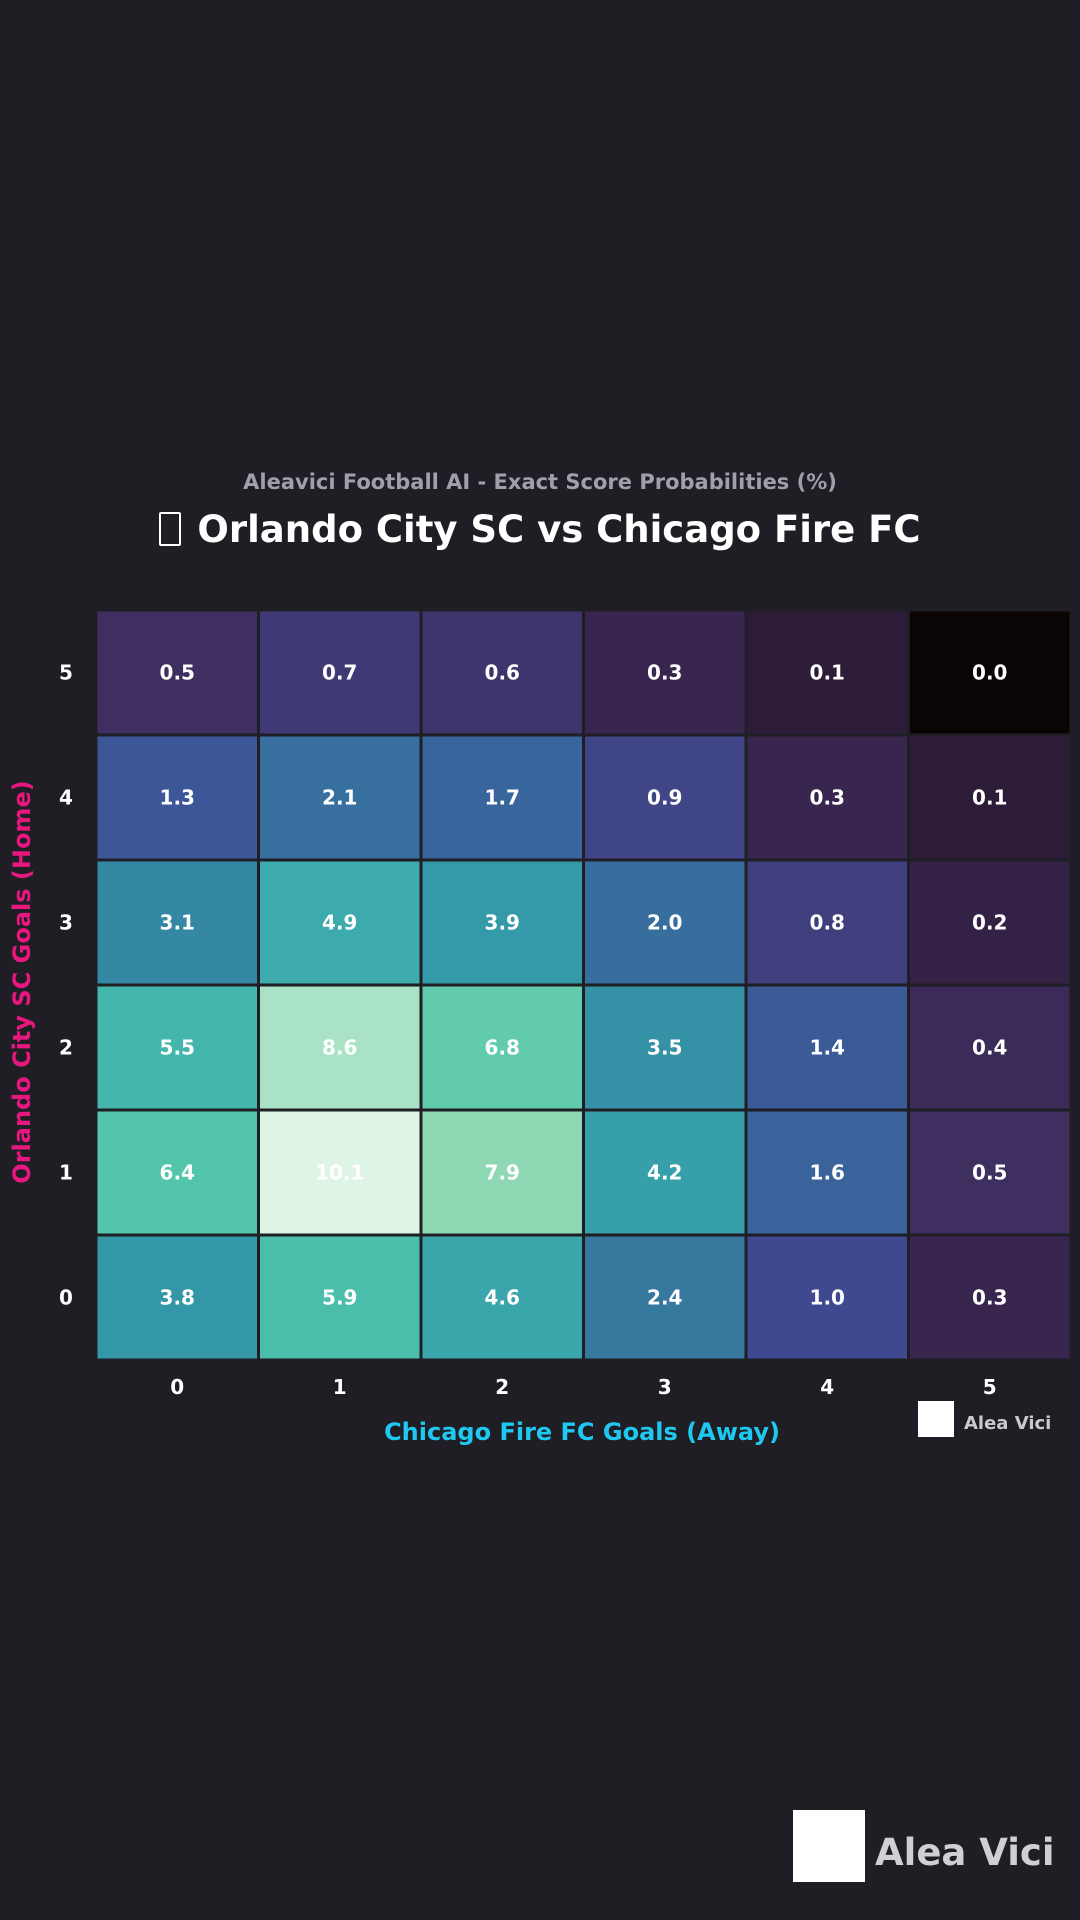 This screenshot has height=1920, width=1080. I want to click on cell-value-label: 1.6, so click(827, 1173).